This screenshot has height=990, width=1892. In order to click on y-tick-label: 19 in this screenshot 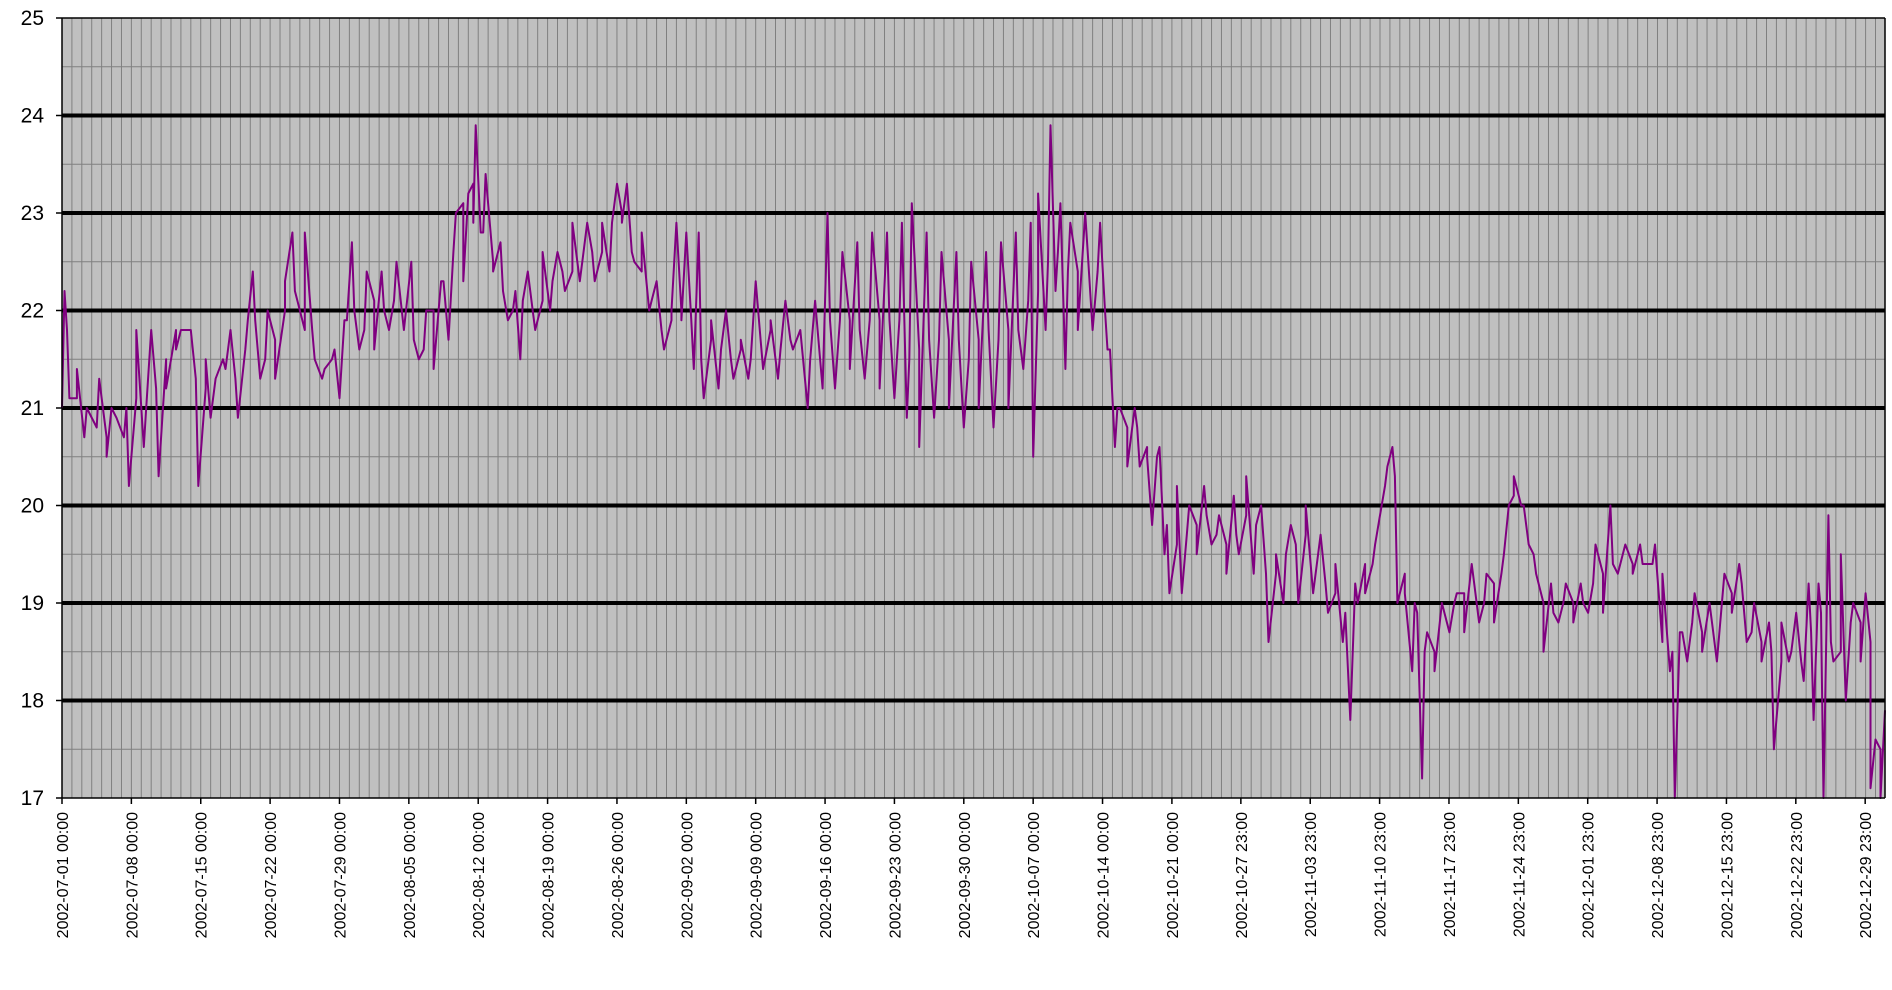, I will do `click(32, 603)`.